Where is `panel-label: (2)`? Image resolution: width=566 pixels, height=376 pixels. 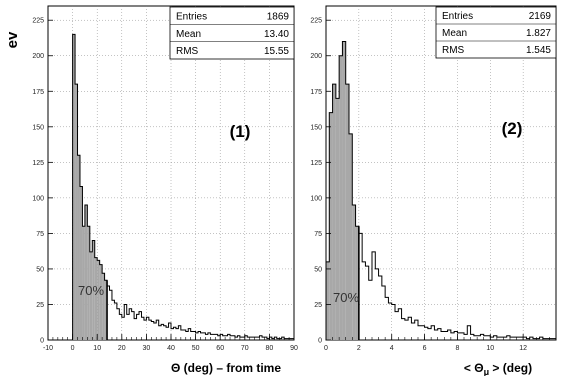
panel-label: (2) is located at coordinates (512, 128).